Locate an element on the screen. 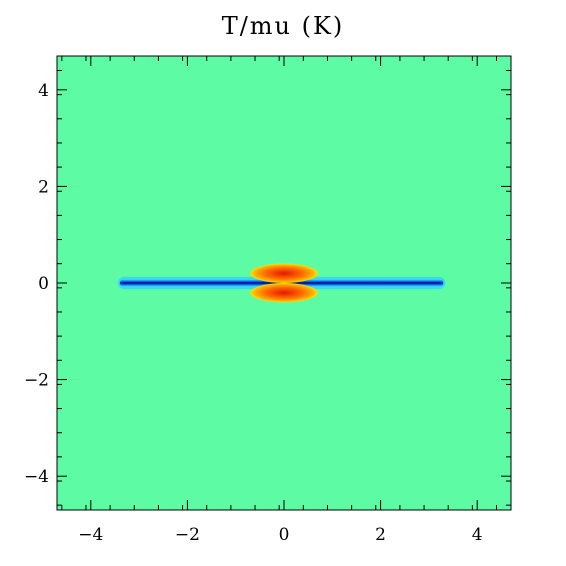 Image resolution: width=566 pixels, height=566 pixels. chart-title: T/mu (K) is located at coordinates (283, 26).